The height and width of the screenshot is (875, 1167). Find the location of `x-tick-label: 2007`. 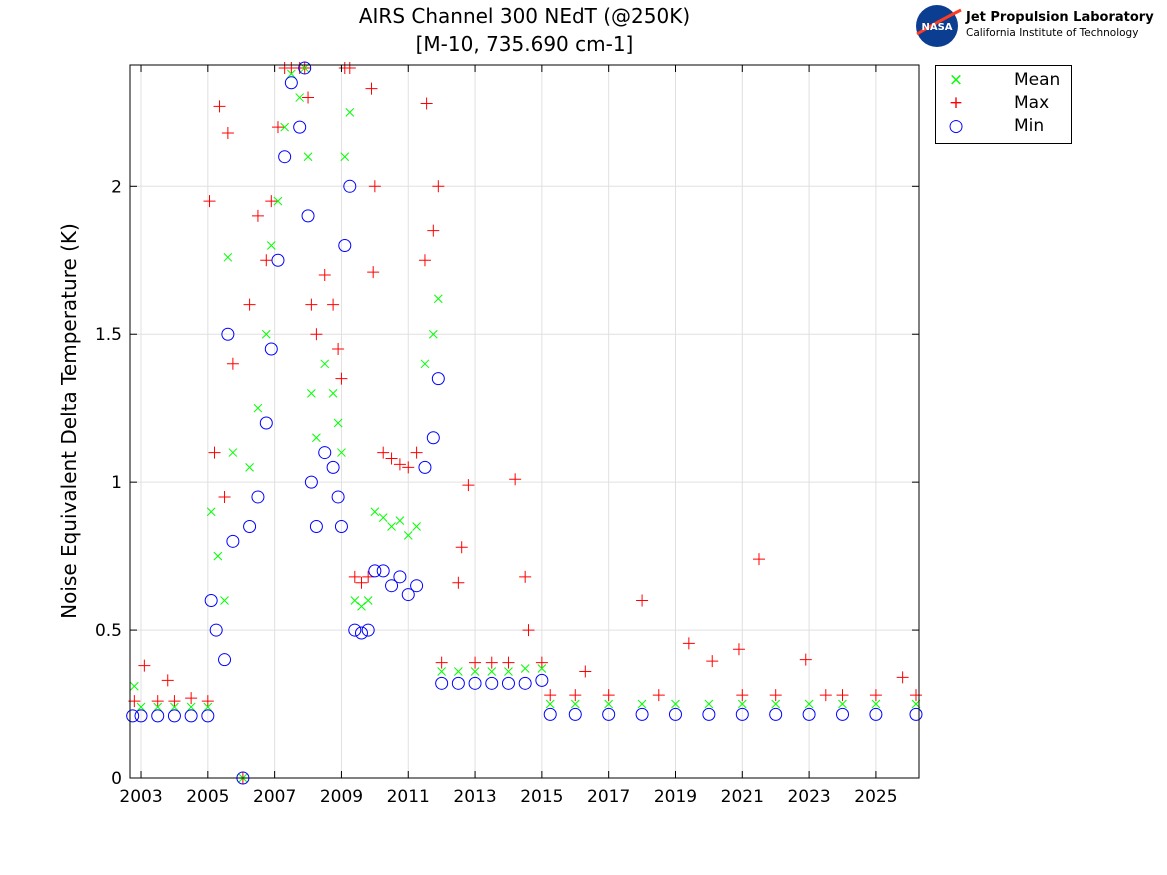

x-tick-label: 2007 is located at coordinates (274, 797).